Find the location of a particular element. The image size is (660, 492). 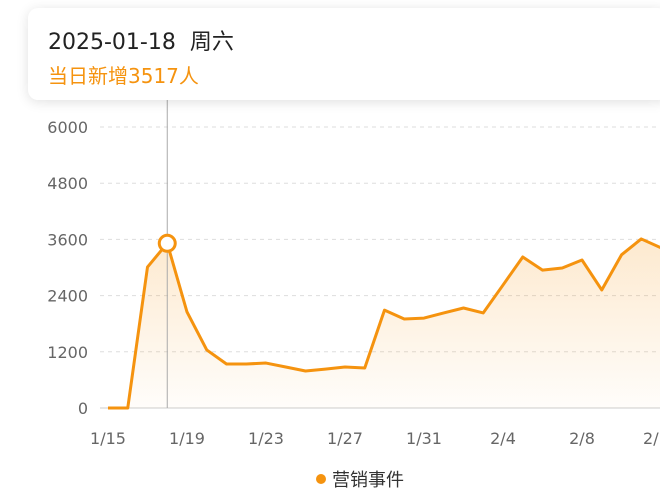

legend-item: 营销事件 is located at coordinates (360, 479).